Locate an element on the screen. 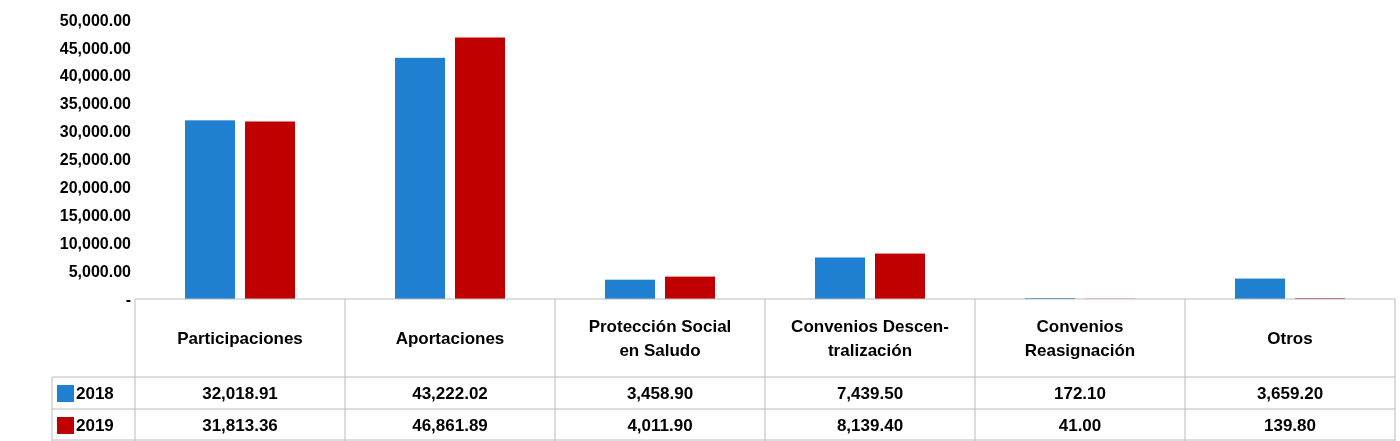  data-label: 3,659.20 is located at coordinates (1290, 393).